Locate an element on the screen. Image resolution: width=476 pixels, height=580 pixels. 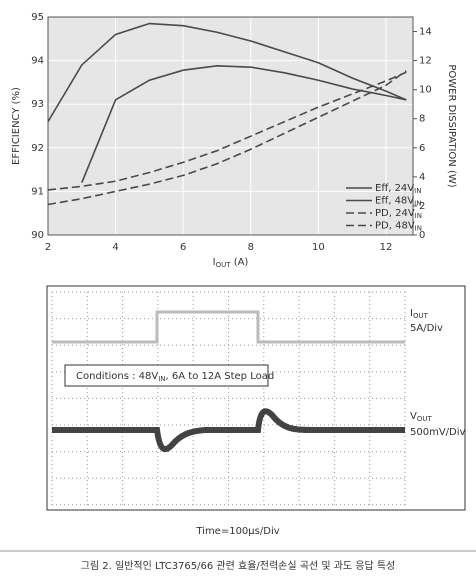
x-axis-label: IOUT (A) is located at coordinates (231, 263).